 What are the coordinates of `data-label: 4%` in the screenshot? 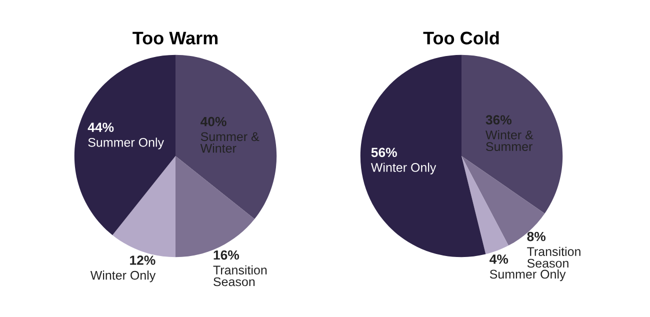 It's located at (499, 259).